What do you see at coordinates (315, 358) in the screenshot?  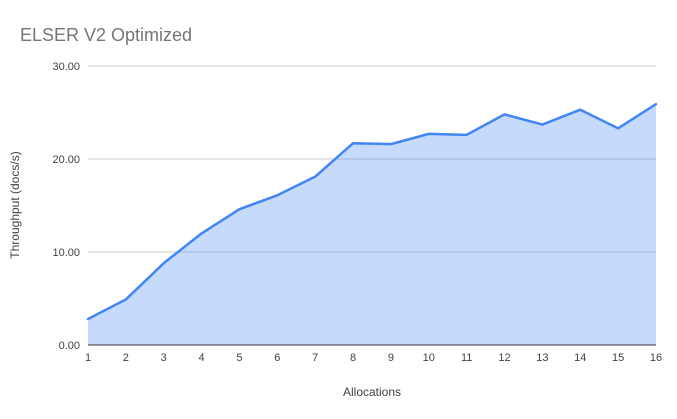 I see `x-tick-label: 7` at bounding box center [315, 358].